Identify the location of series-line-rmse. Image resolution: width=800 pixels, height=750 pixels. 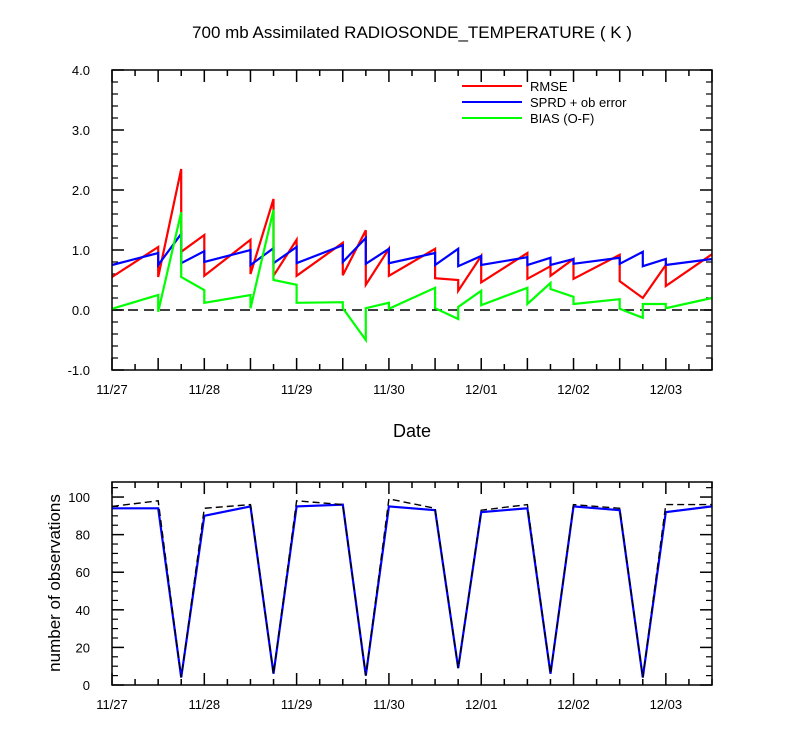
(412, 234).